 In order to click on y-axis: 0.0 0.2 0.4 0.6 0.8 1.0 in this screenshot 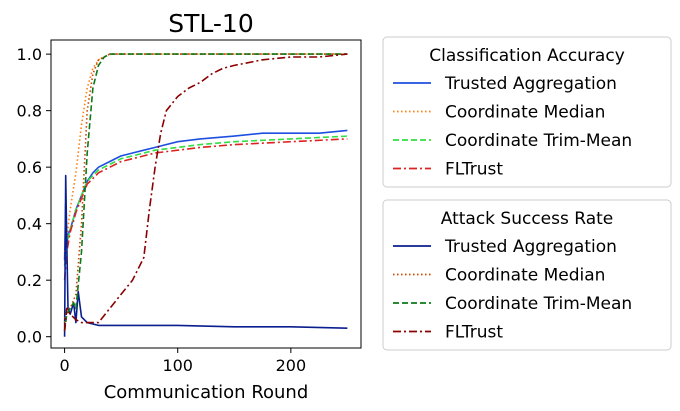, I will do `click(34, 196)`.